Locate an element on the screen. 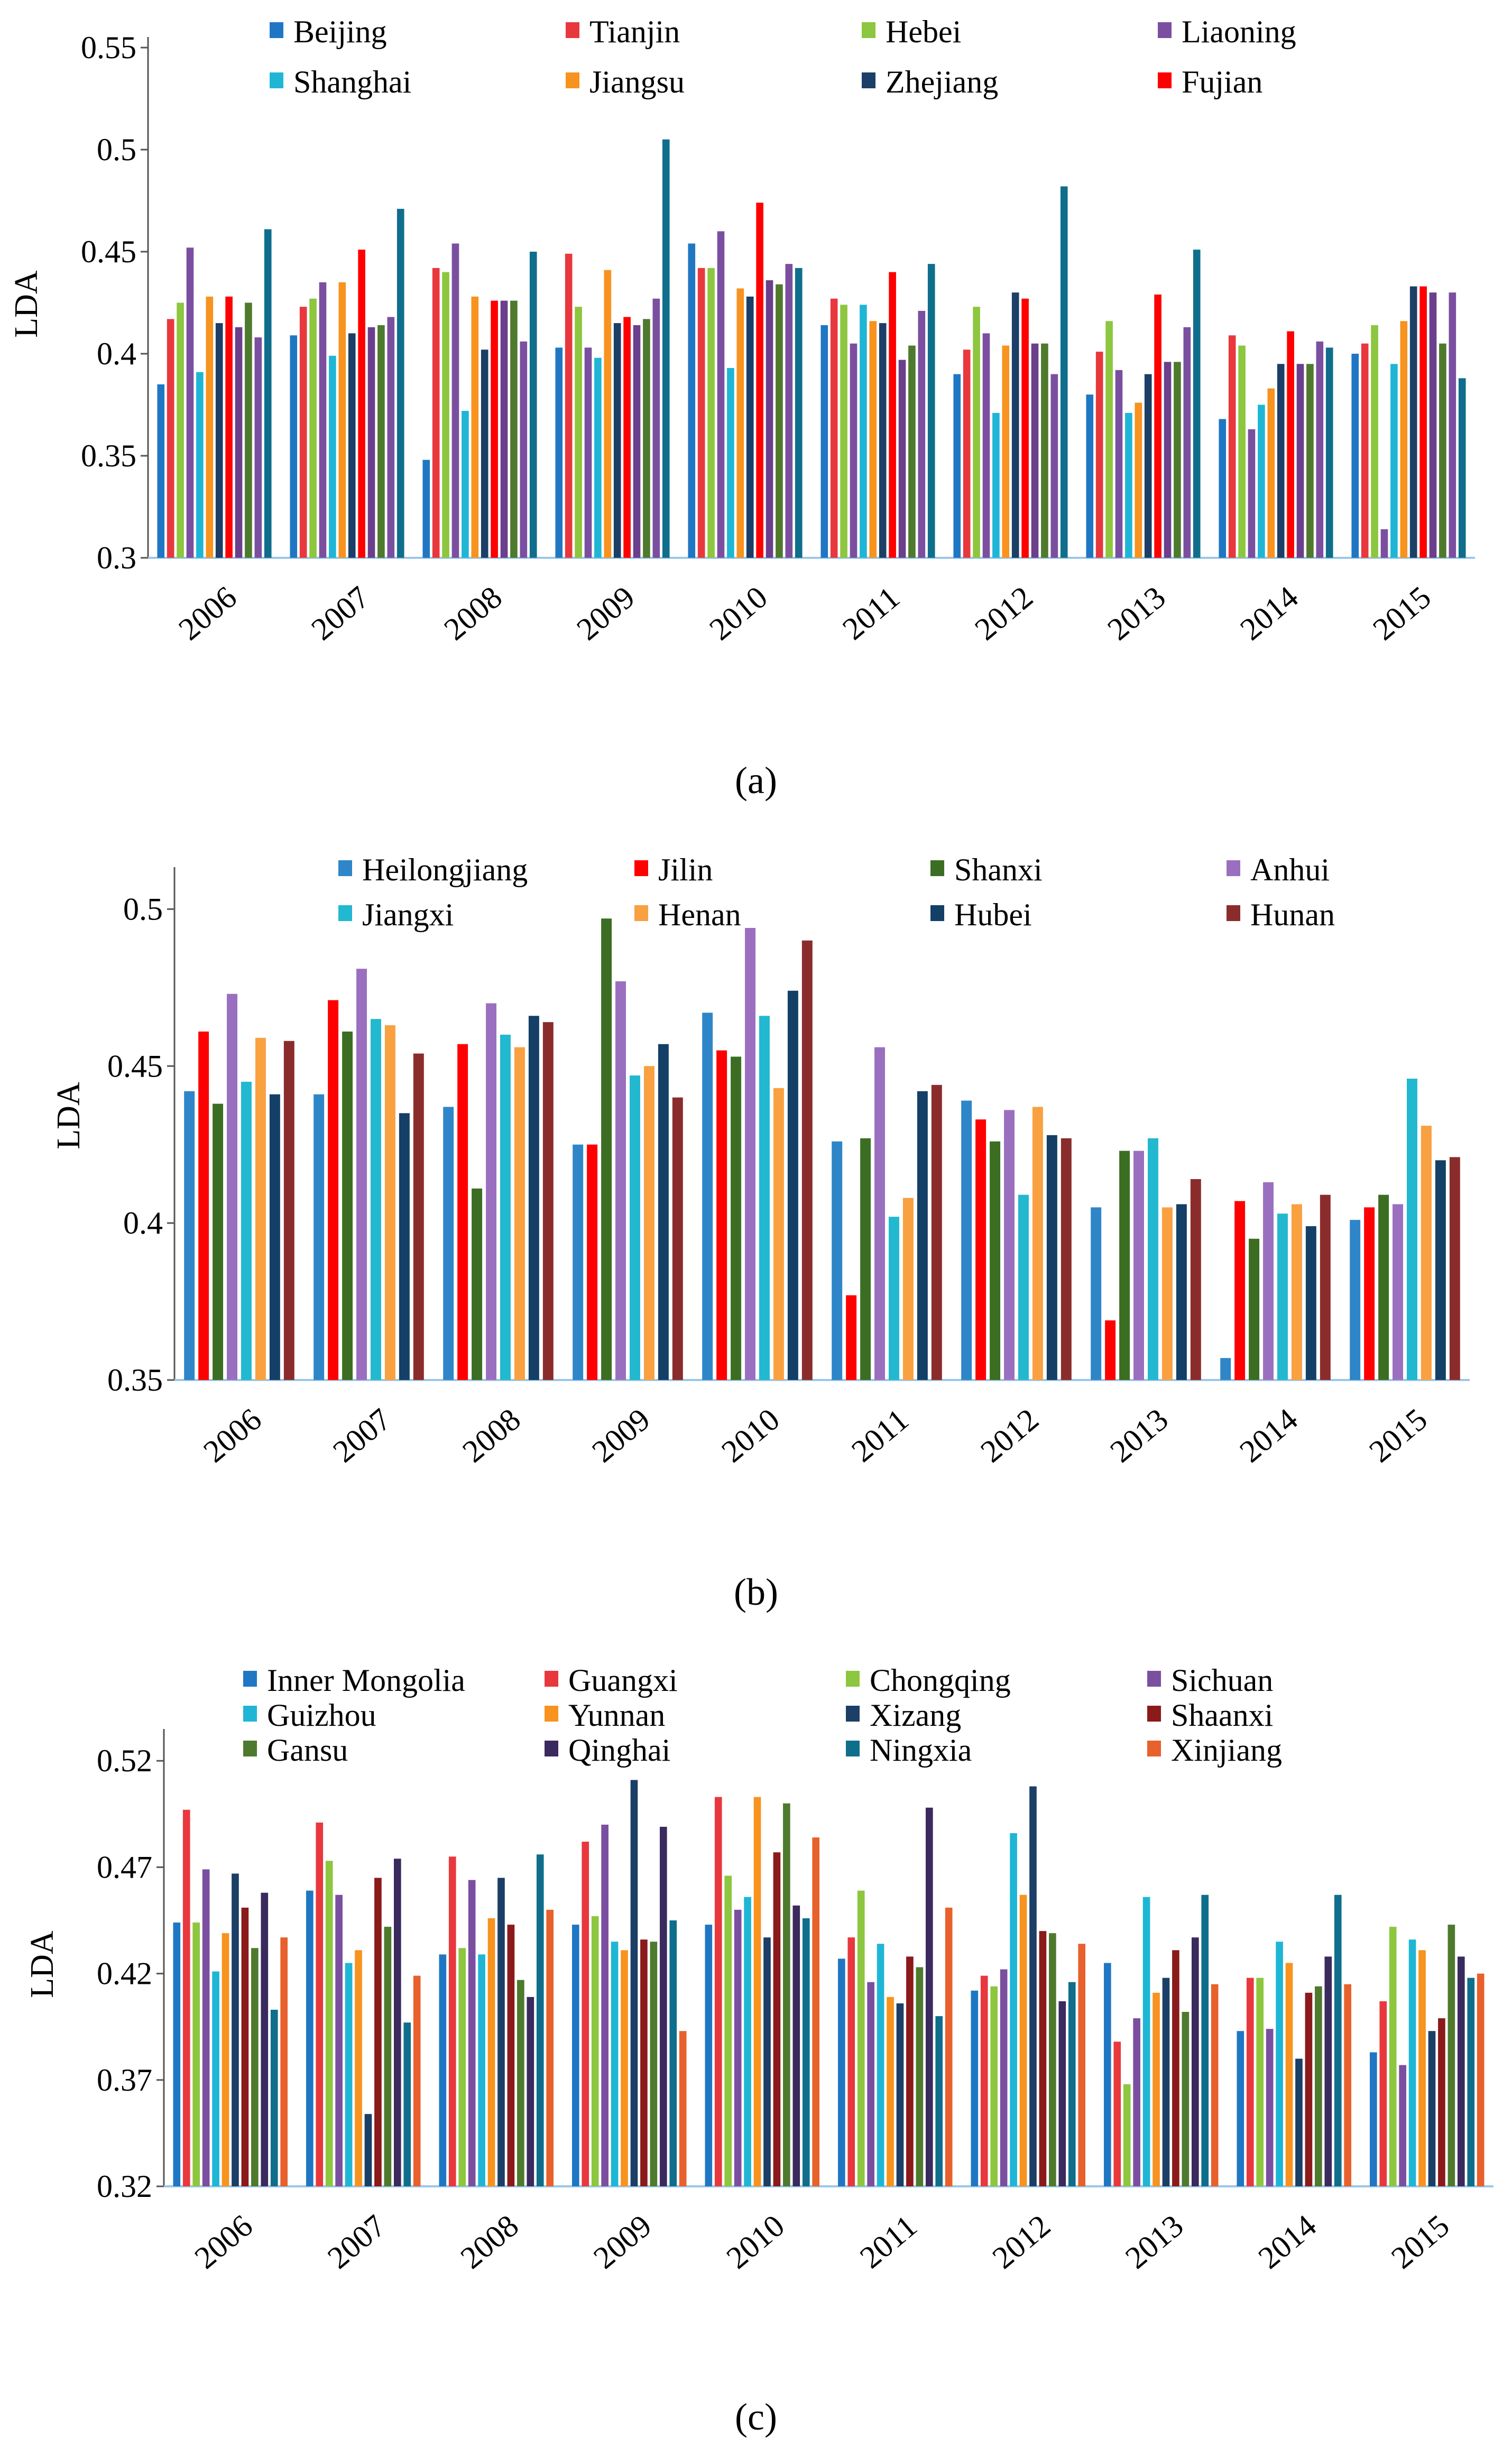 The height and width of the screenshot is (2456, 1512). bar-inner-mongolia-2014 is located at coordinates (1241, 2108).